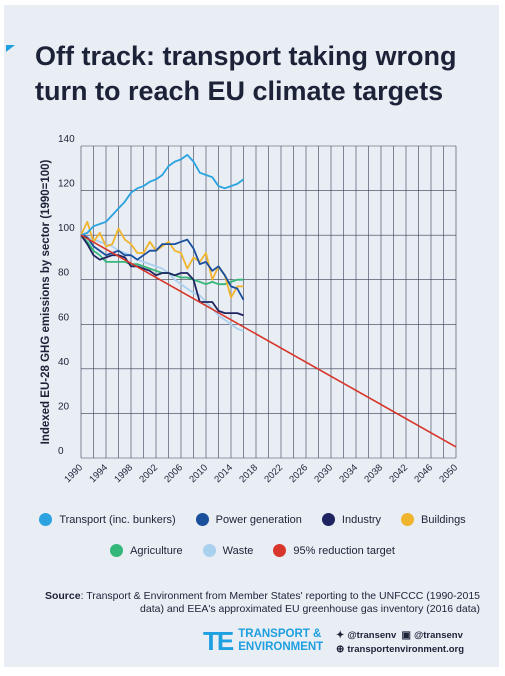  What do you see at coordinates (372, 635) in the screenshot?
I see `twitter-handle: @transenv` at bounding box center [372, 635].